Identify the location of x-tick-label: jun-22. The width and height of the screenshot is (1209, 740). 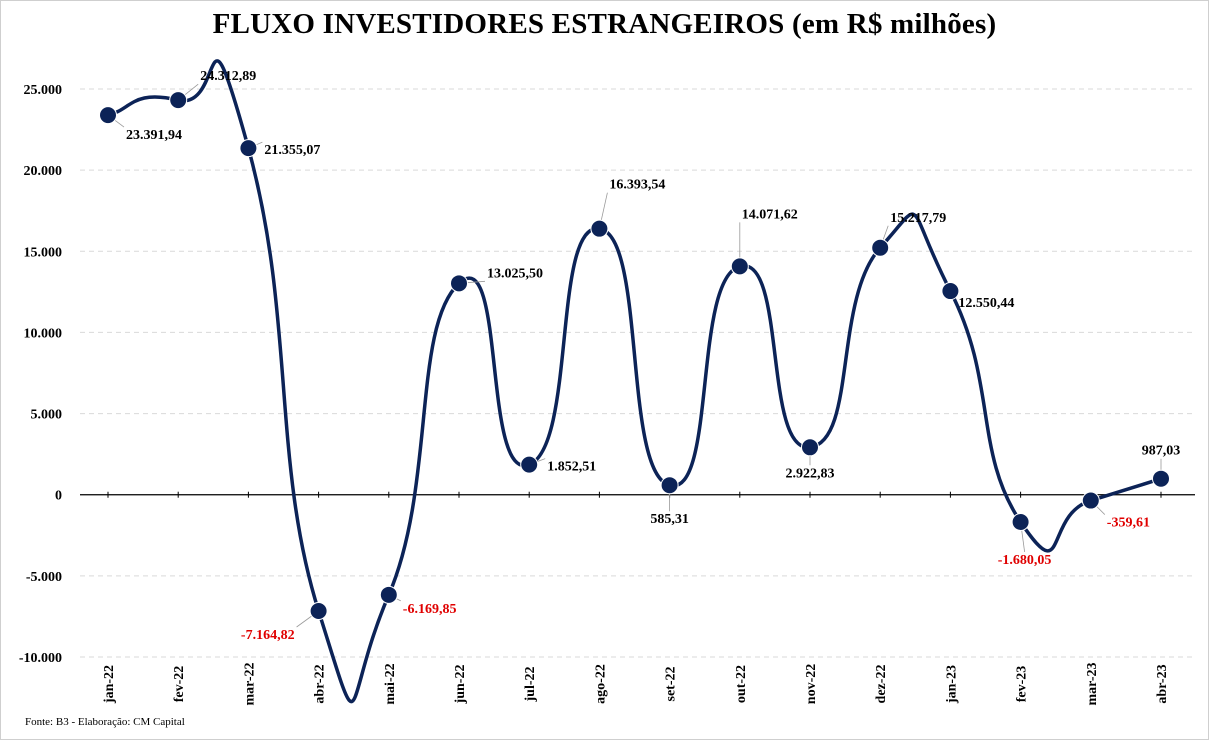
(460, 685).